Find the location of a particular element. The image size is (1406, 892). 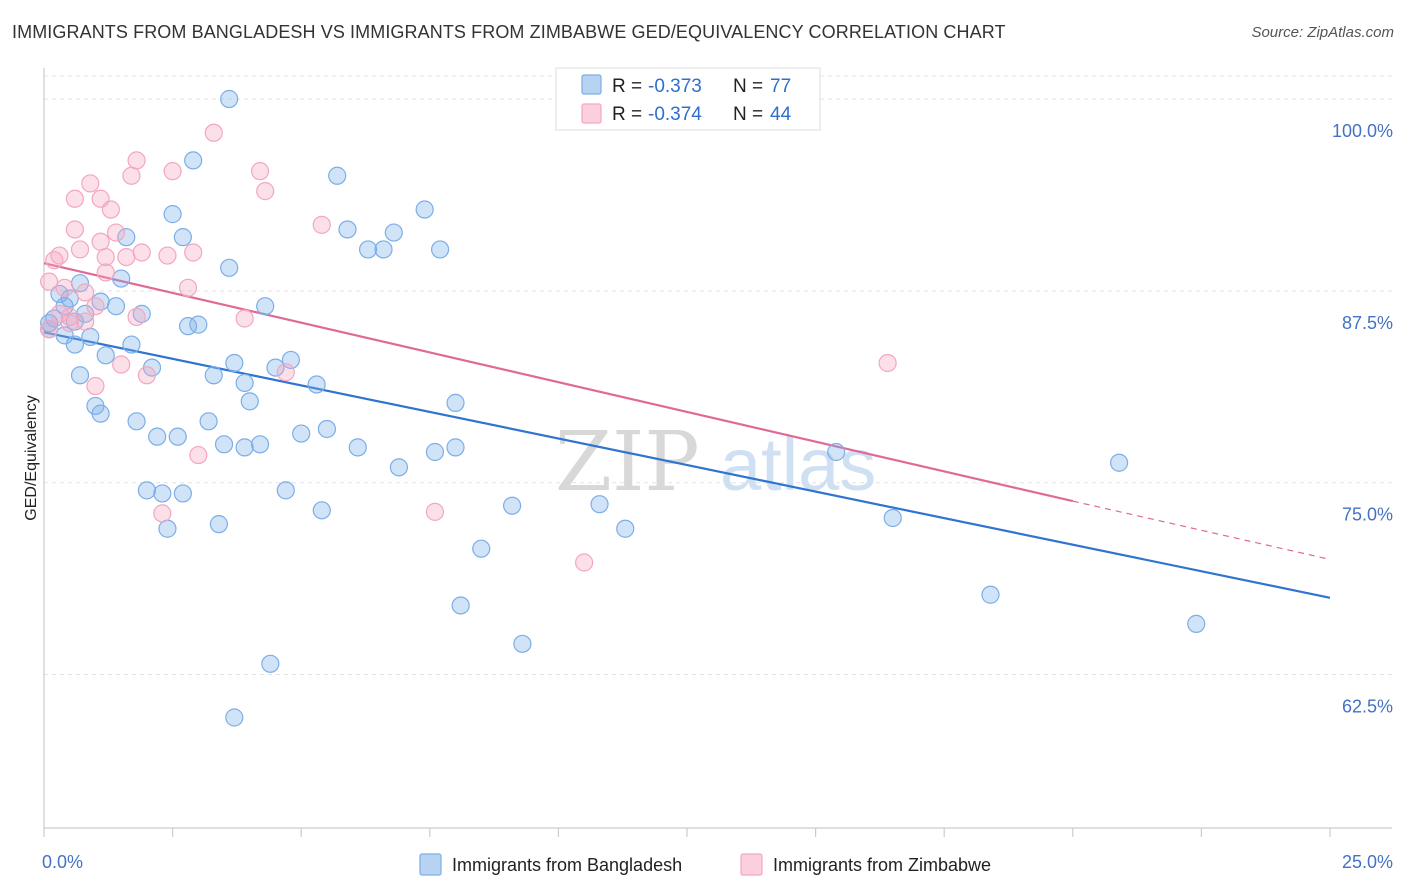

x-tick-labels: 0.0% 25.0% is located at coordinates (717, 862).